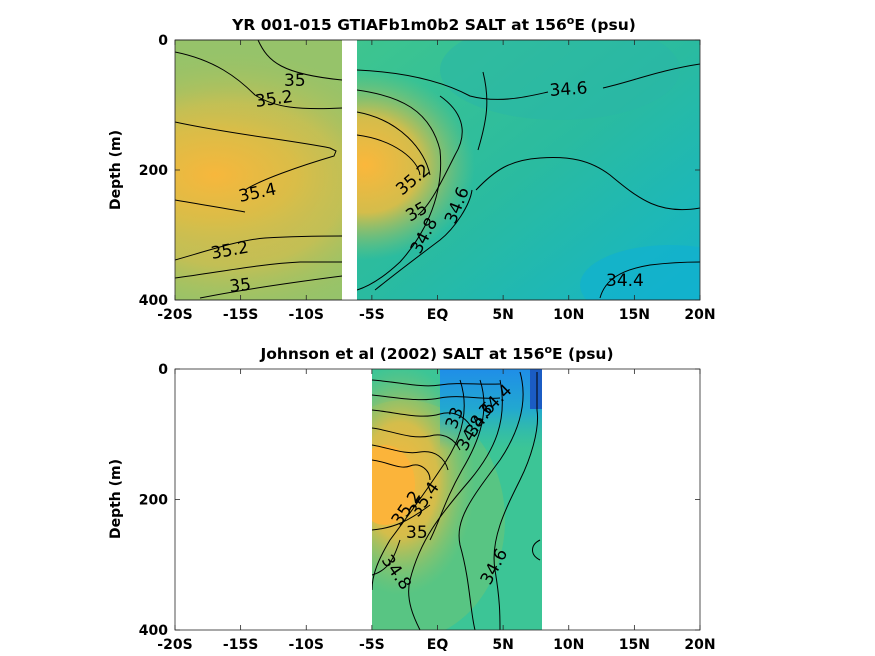  I want to click on salinity-field-bottom, so click(457, 499).